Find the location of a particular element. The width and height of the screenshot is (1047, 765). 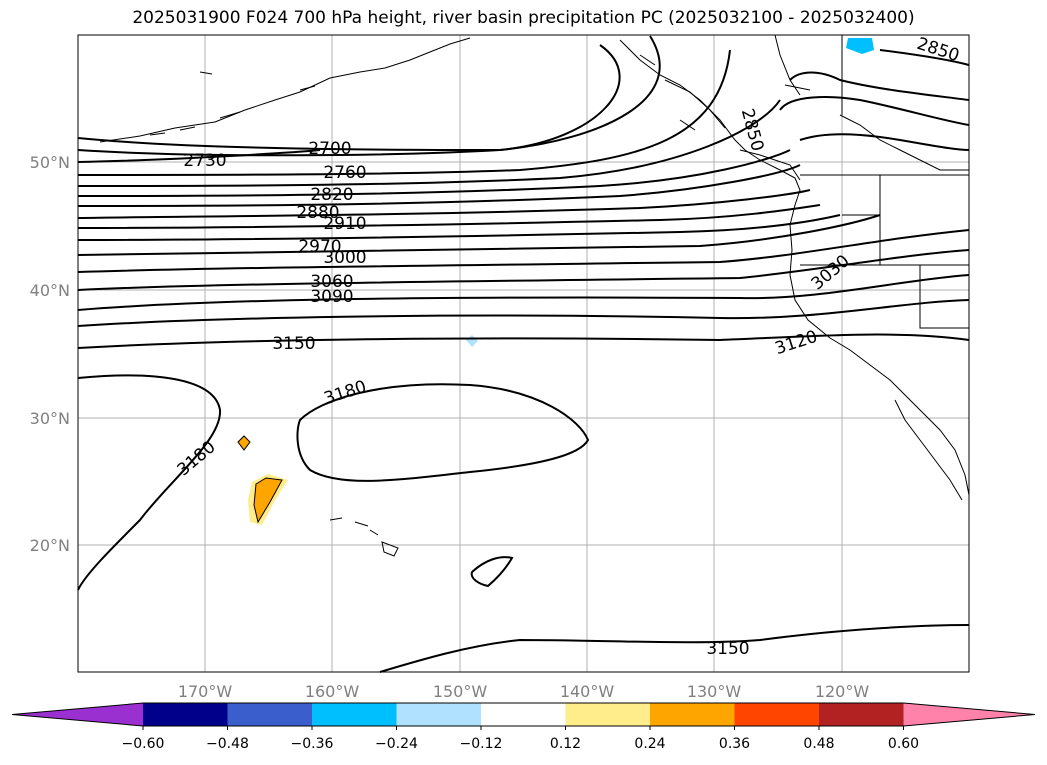

lon-label: 170°W is located at coordinates (205, 691).